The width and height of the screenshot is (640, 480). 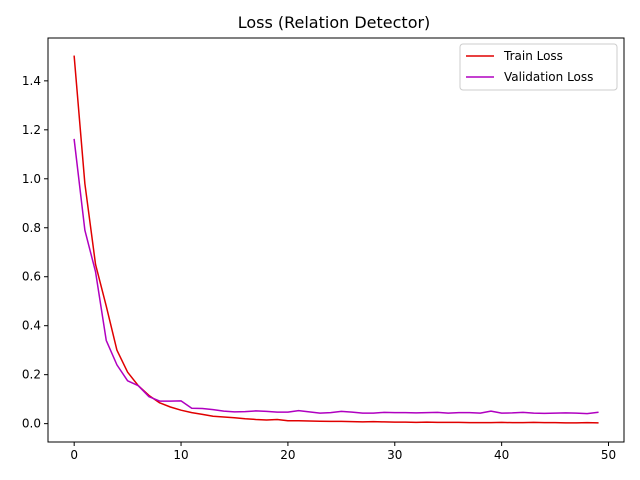 I want to click on x-tick-label: 20, so click(x=287, y=455).